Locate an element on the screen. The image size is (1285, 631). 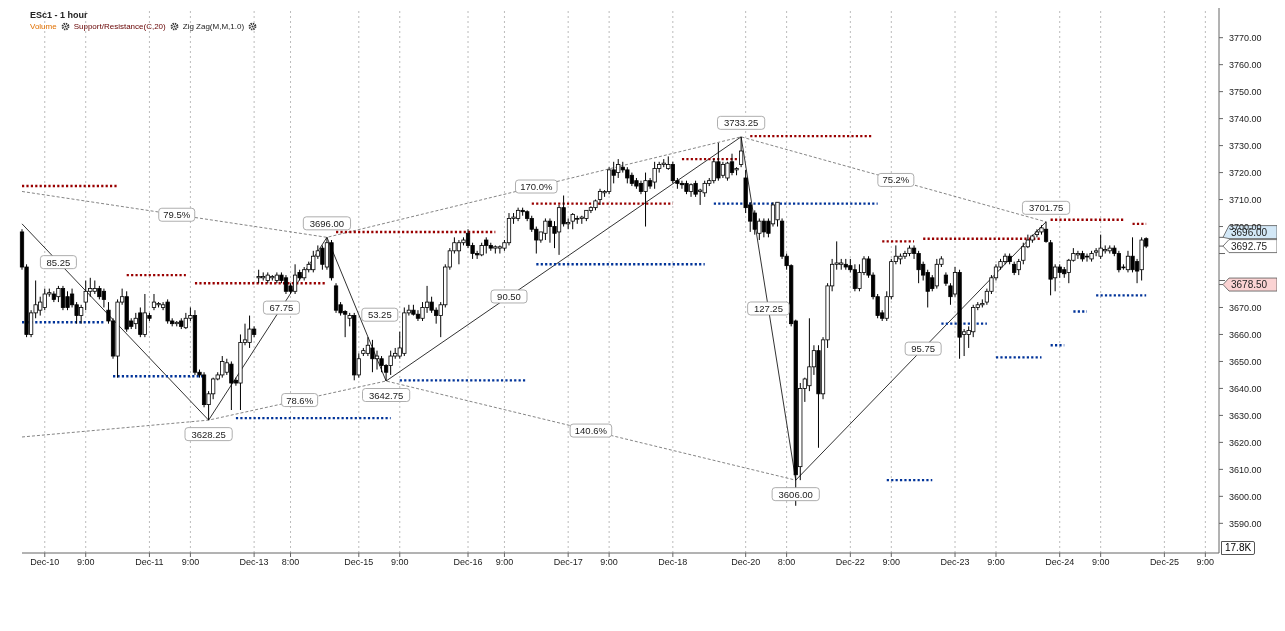
y-tick-label: 3770.00 is located at coordinates (1245, 38).